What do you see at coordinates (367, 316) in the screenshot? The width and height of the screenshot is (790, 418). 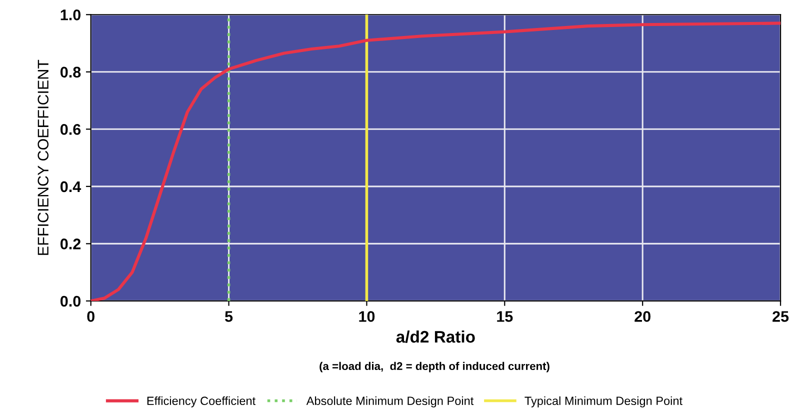 I see `x-tick-label: 10` at bounding box center [367, 316].